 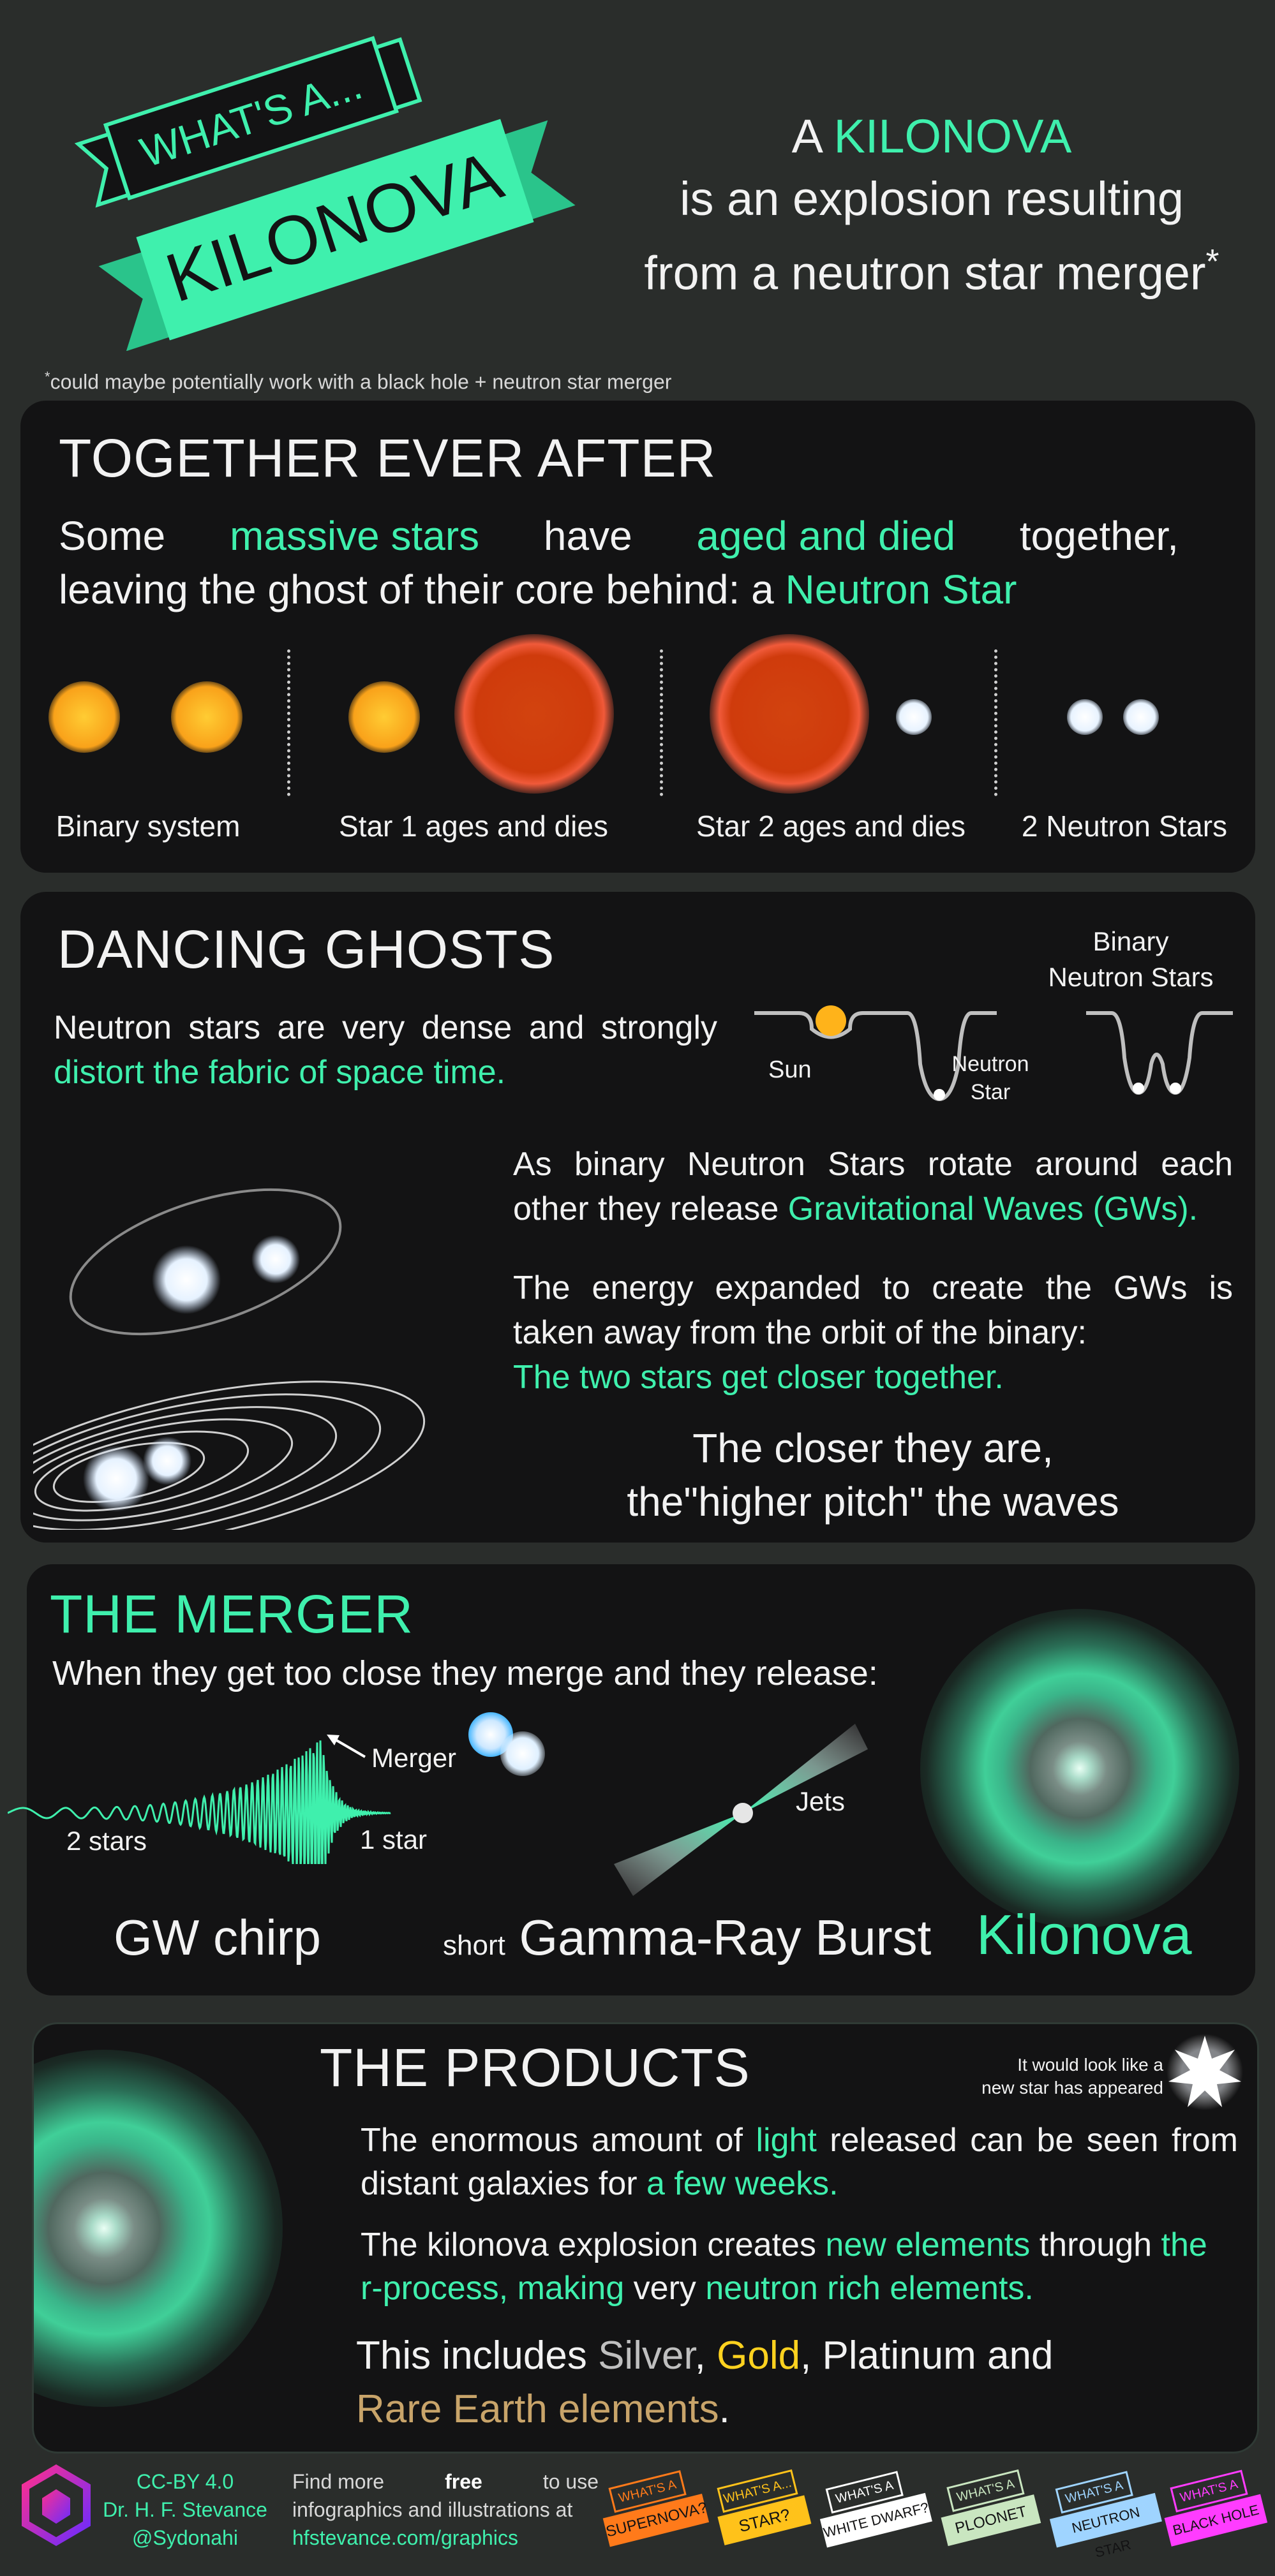 I want to click on grb-jets, so click(x=741, y=1810).